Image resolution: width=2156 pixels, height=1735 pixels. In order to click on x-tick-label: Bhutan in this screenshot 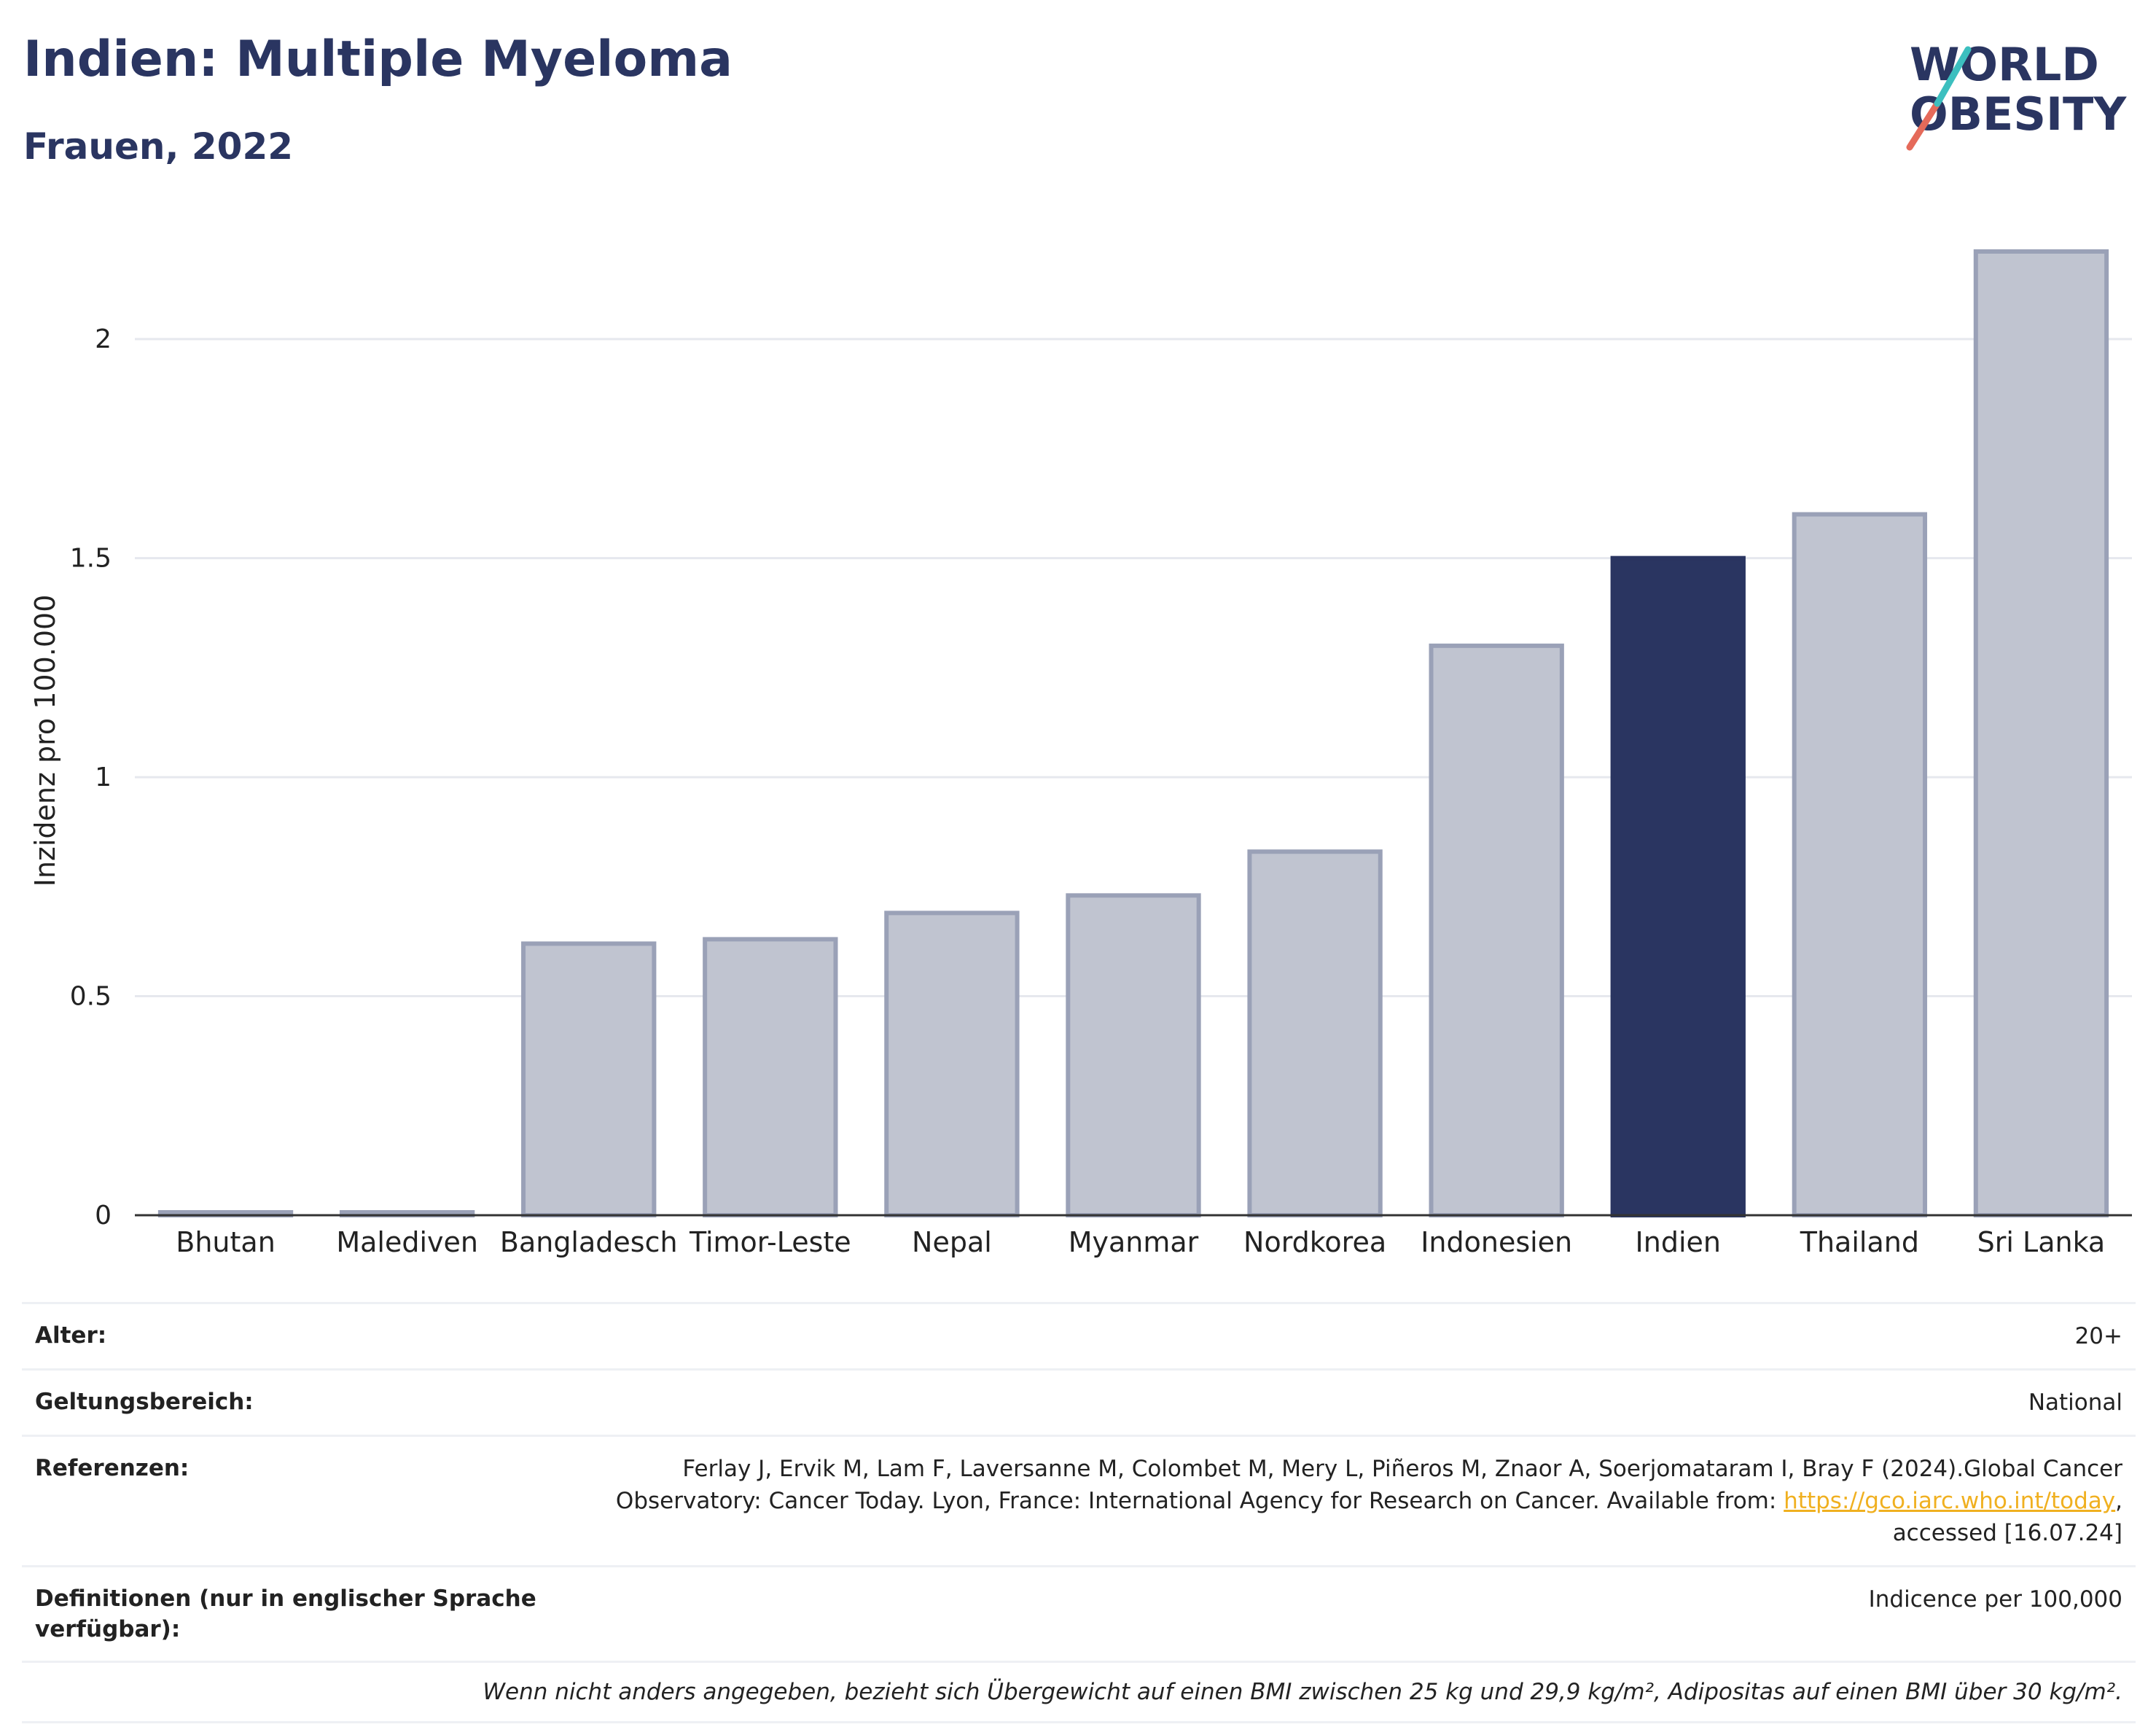, I will do `click(226, 1242)`.